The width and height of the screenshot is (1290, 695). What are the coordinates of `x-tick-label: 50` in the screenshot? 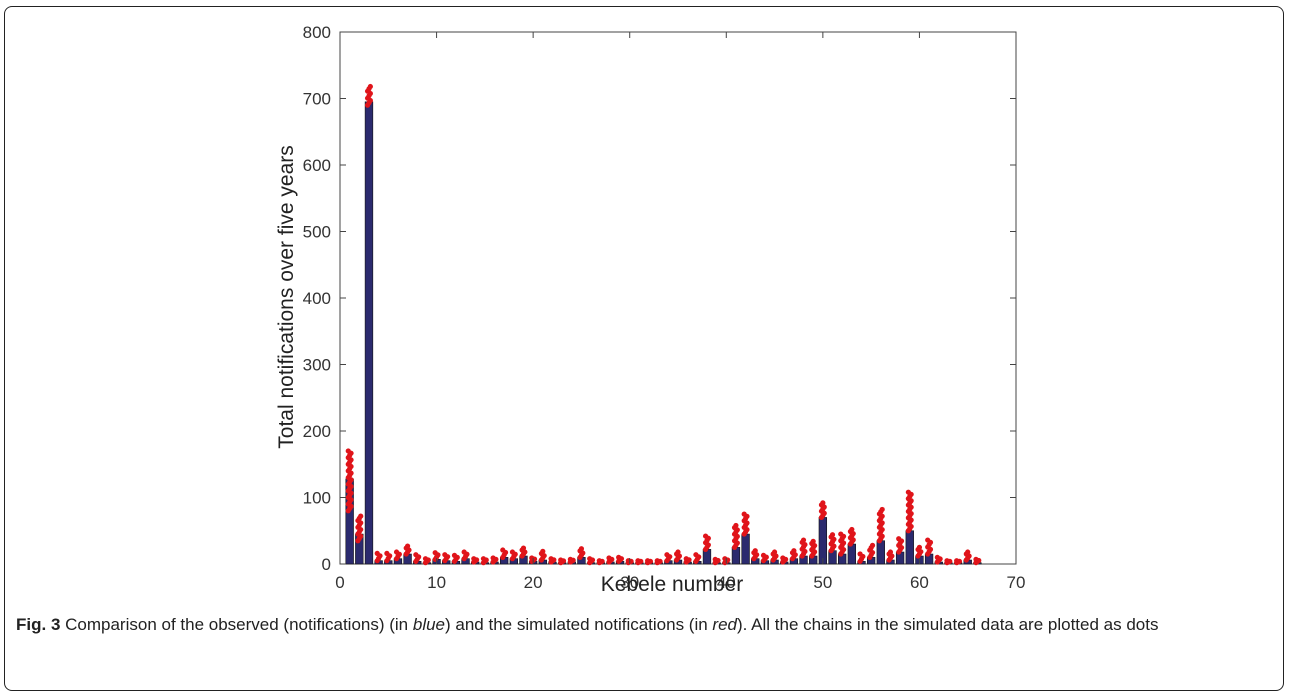 It's located at (822, 582).